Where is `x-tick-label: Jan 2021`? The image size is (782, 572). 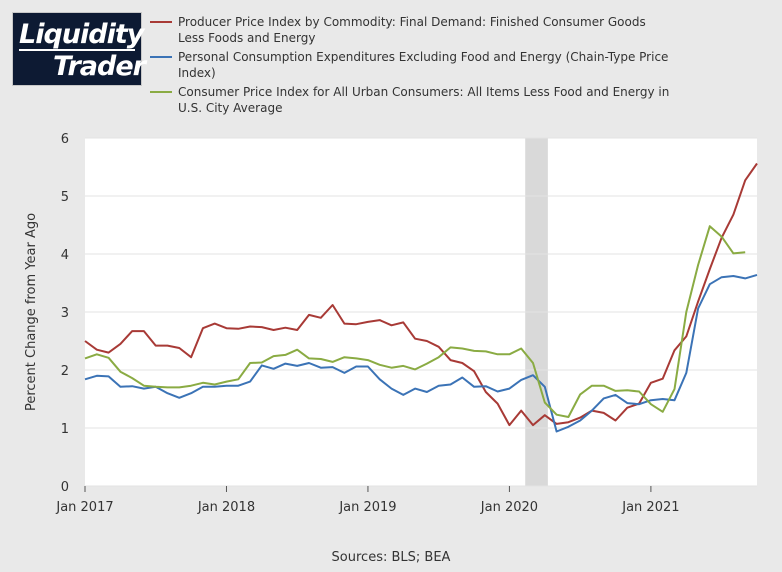
x-tick-label: Jan 2021 is located at coordinates (650, 507).